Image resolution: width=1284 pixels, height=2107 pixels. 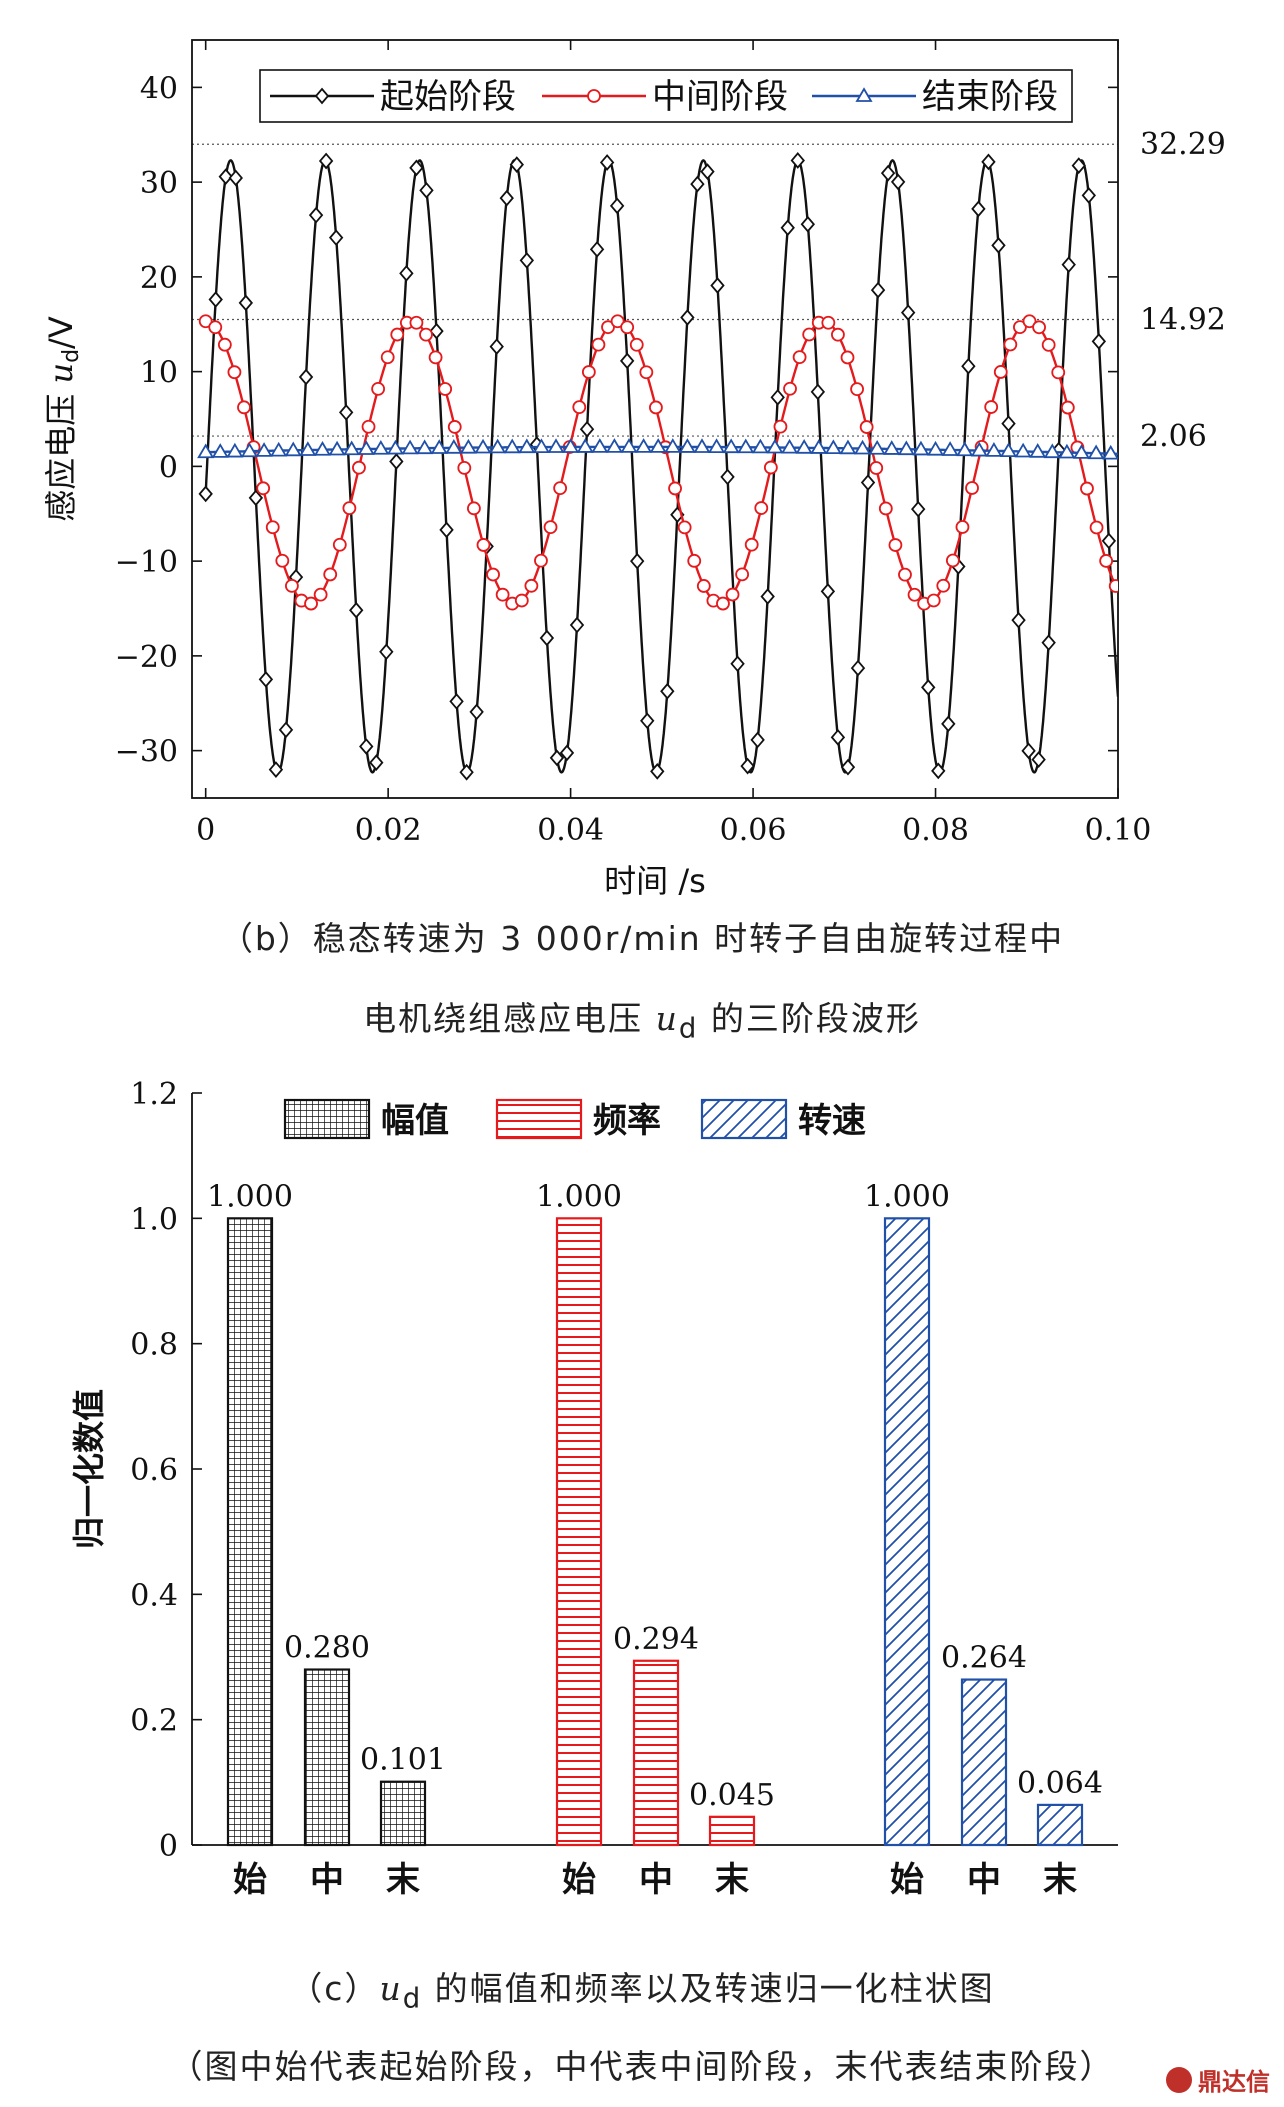 What do you see at coordinates (627, 1121) in the screenshot?
I see `bar-legend-label-1: 频率` at bounding box center [627, 1121].